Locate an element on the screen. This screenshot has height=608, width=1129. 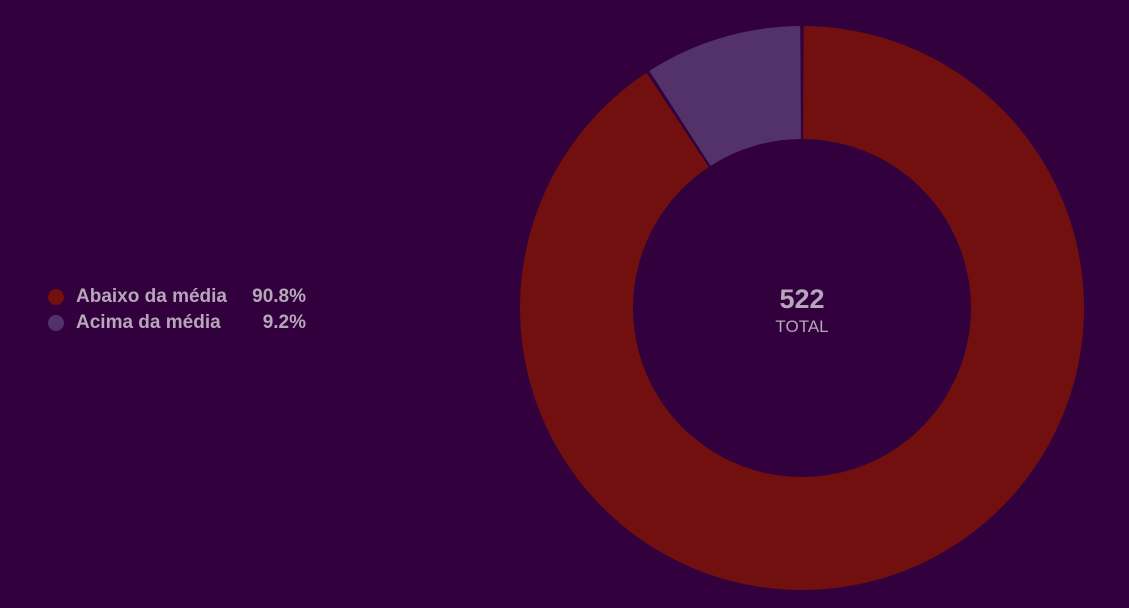
legend-label: Acima da média is located at coordinates (148, 322).